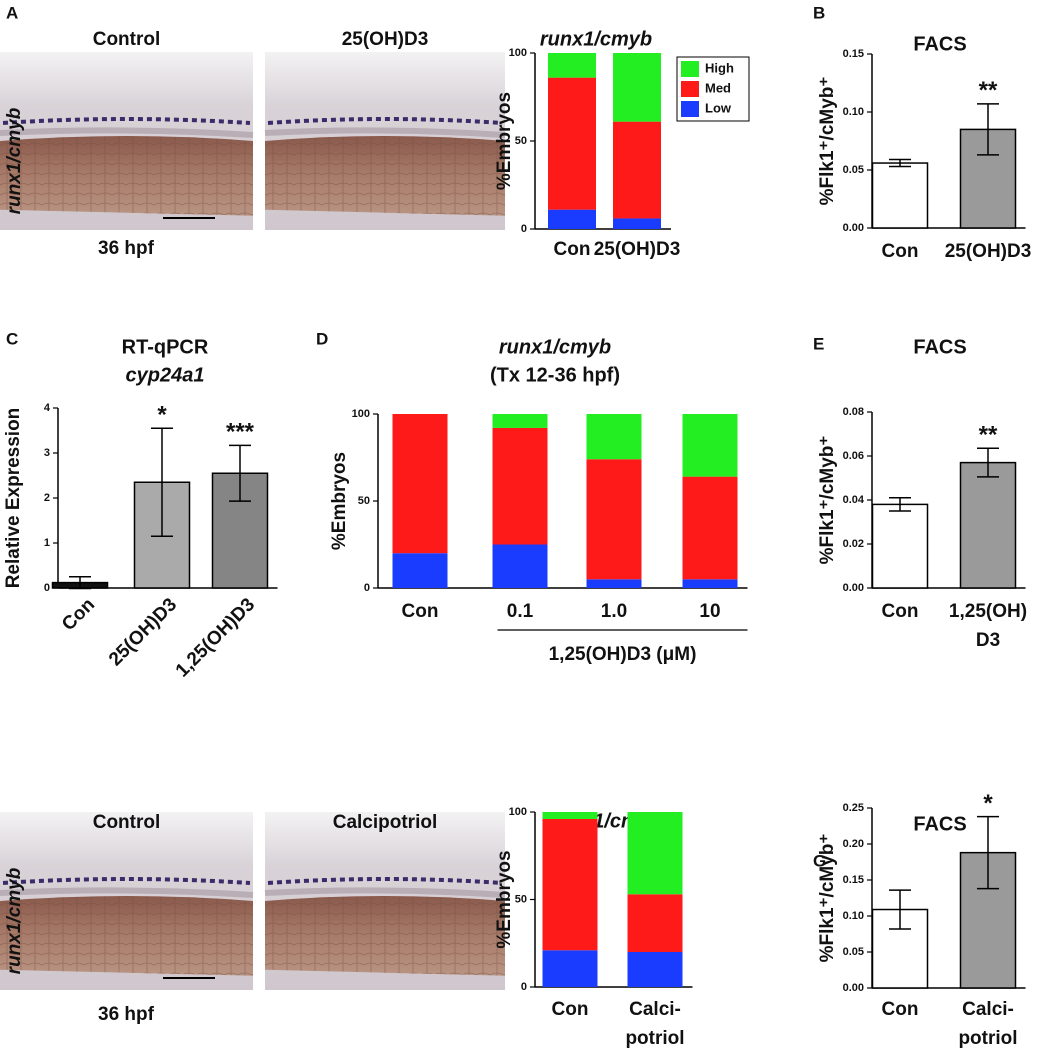 The width and height of the screenshot is (1047, 1050). What do you see at coordinates (47, 498) in the screenshot?
I see `y-tick-label: 2` at bounding box center [47, 498].